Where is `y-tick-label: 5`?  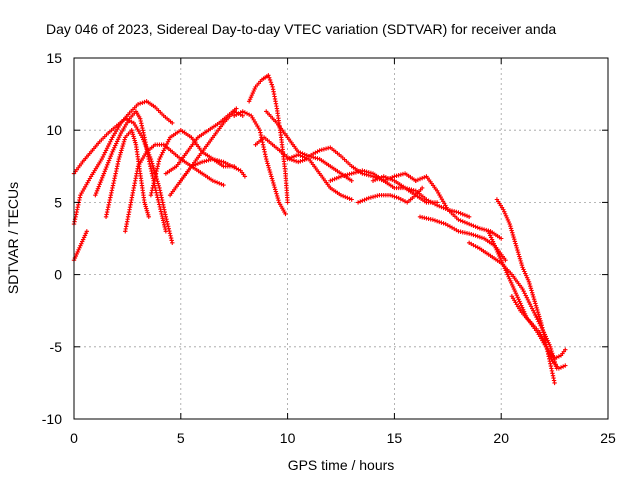
y-tick-label: 5 is located at coordinates (58, 202).